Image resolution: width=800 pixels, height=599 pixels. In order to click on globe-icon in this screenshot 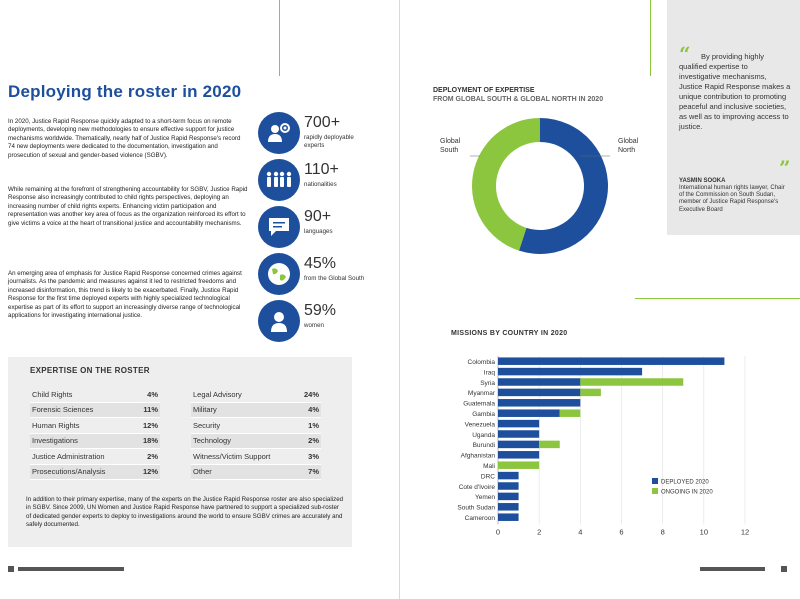, I will do `click(279, 274)`.